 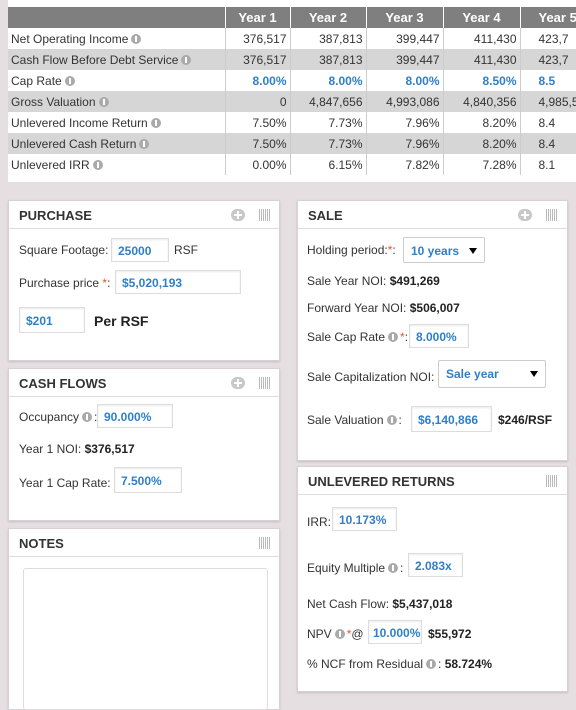 I want to click on occupancy-input: 90.000%, so click(x=135, y=416).